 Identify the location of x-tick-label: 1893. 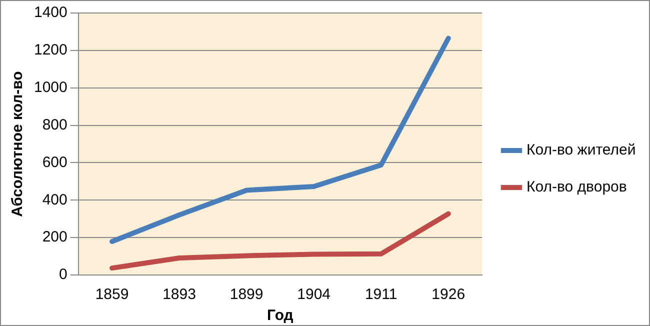
(179, 295).